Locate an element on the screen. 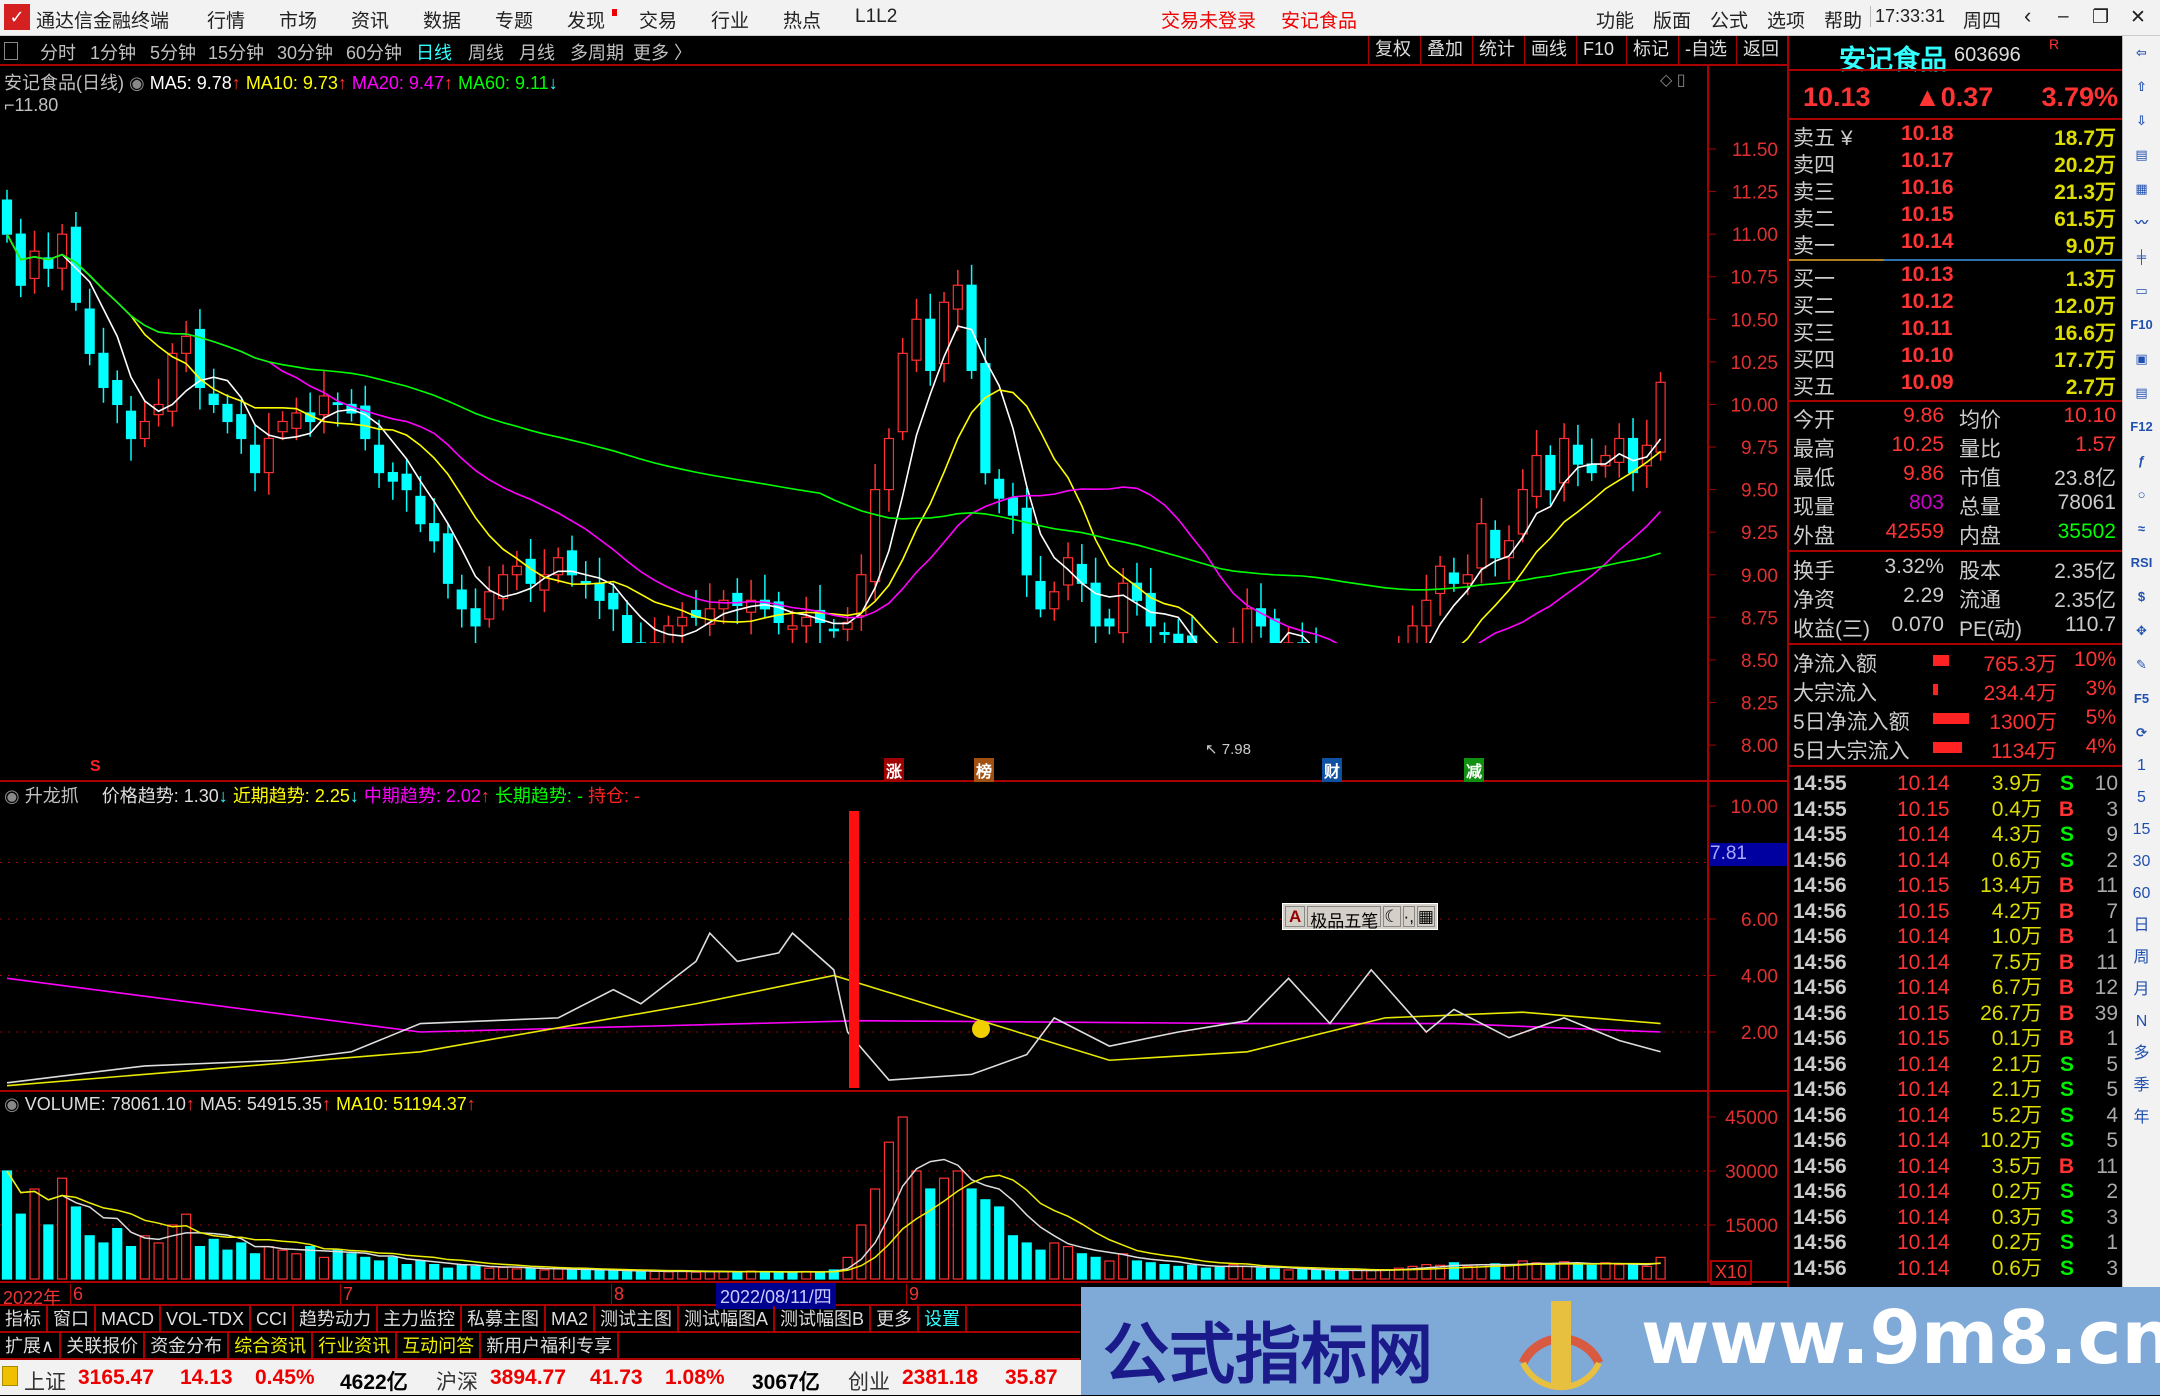 The height and width of the screenshot is (1396, 2160). sidebar-period: 周 is located at coordinates (2141, 957).